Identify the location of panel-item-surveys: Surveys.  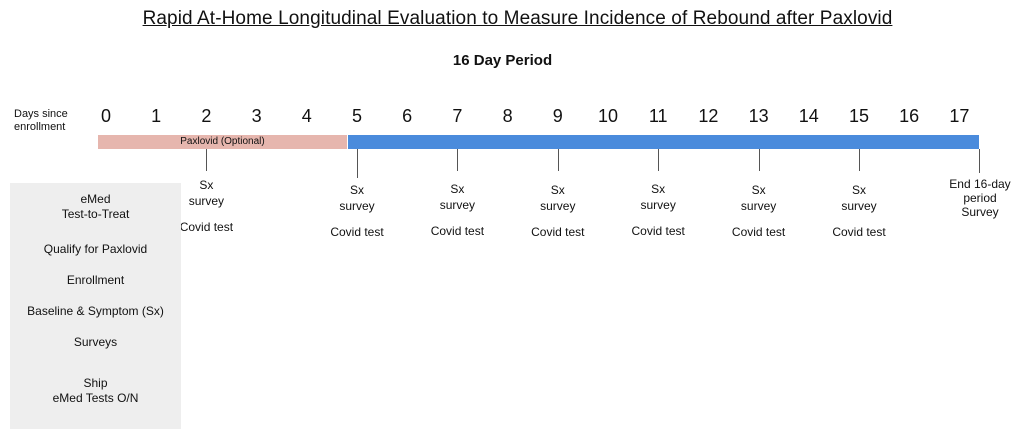
(95, 342).